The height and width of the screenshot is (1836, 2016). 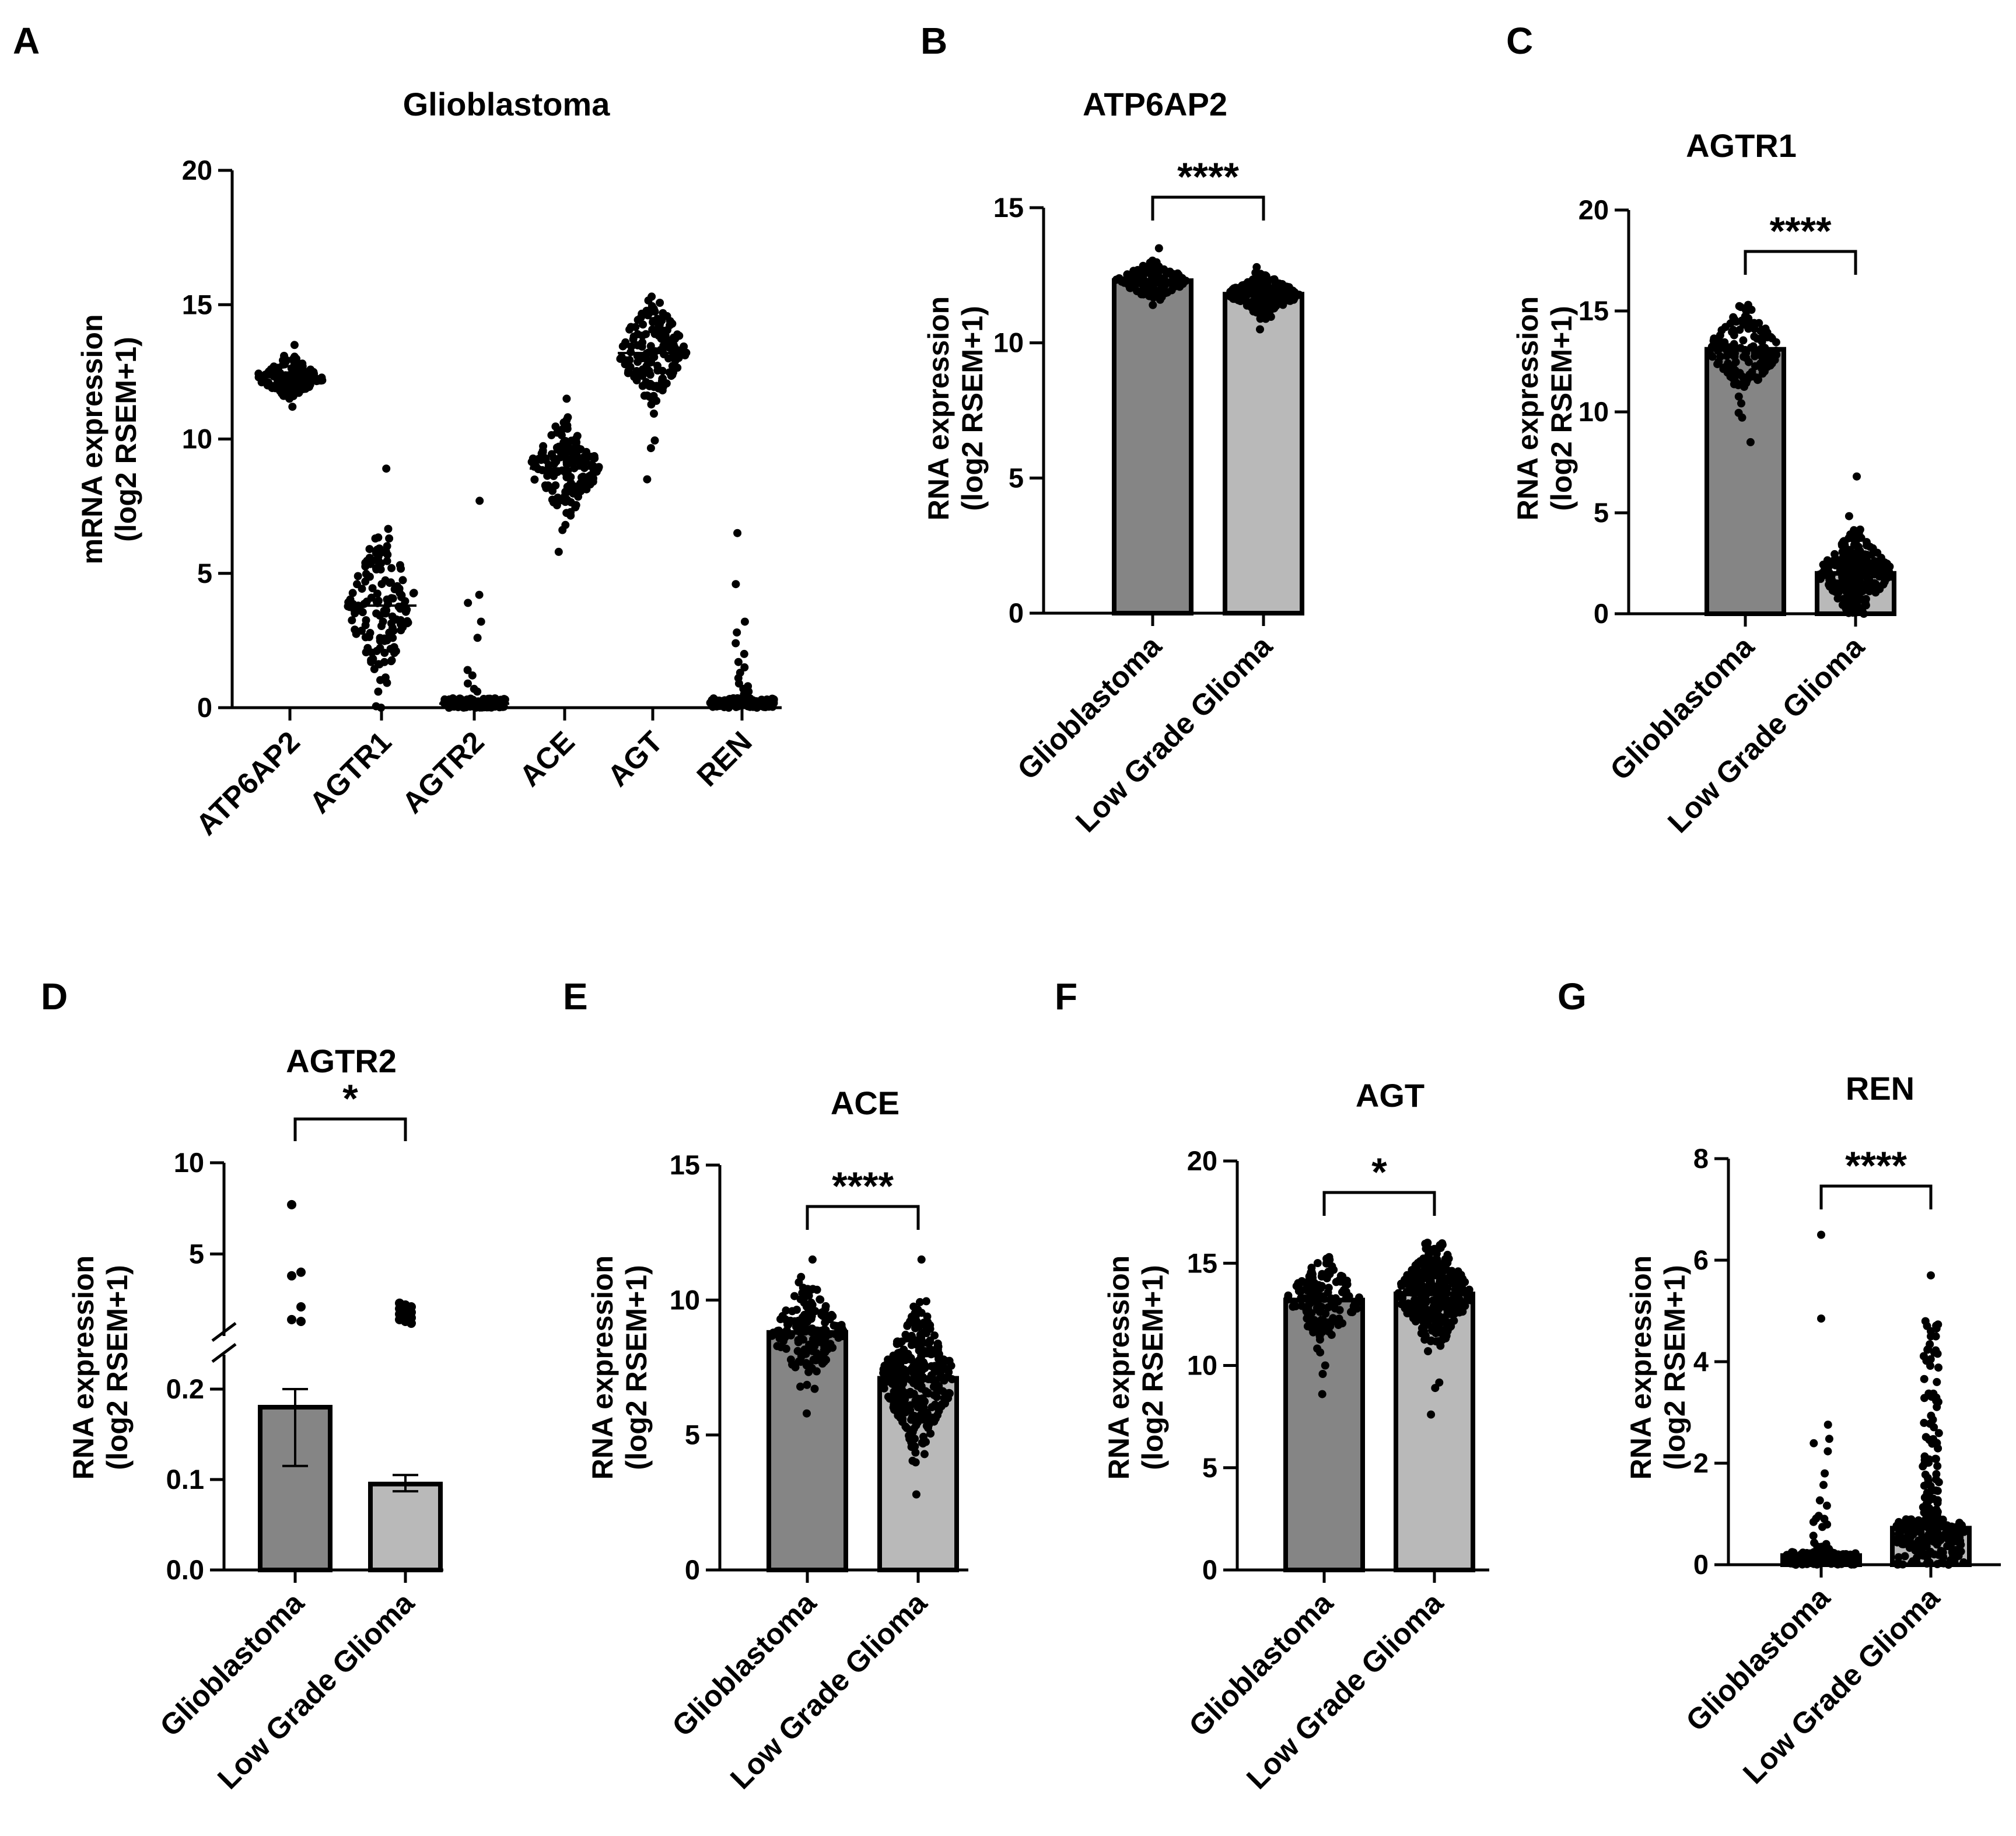 What do you see at coordinates (1930, 1420) in the screenshot?
I see `data-points-low-grade-glioma` at bounding box center [1930, 1420].